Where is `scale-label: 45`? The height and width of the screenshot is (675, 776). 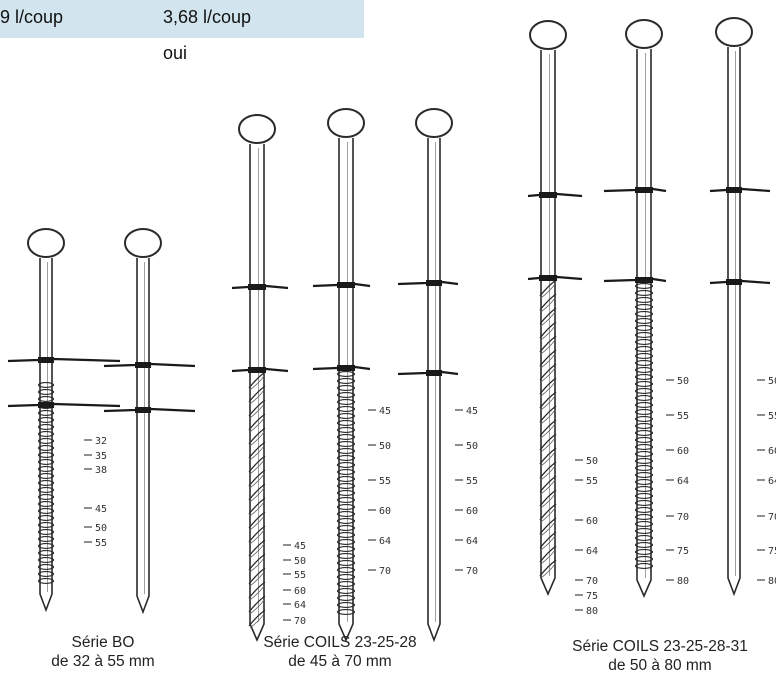 scale-label: 45 is located at coordinates (101, 509).